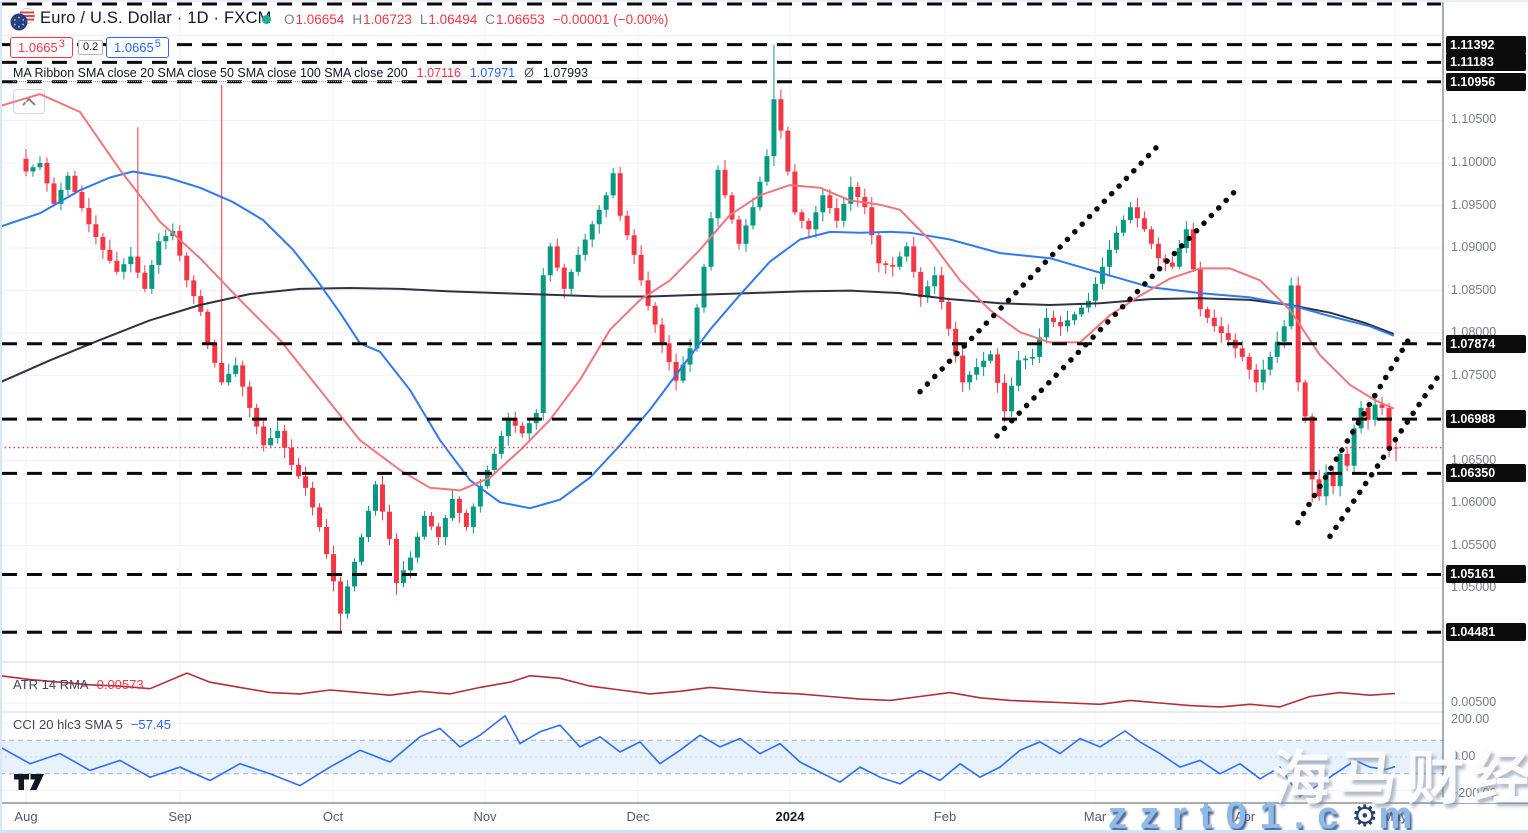  I want to click on ask-price-badge: 1.0665 5, so click(137, 47).